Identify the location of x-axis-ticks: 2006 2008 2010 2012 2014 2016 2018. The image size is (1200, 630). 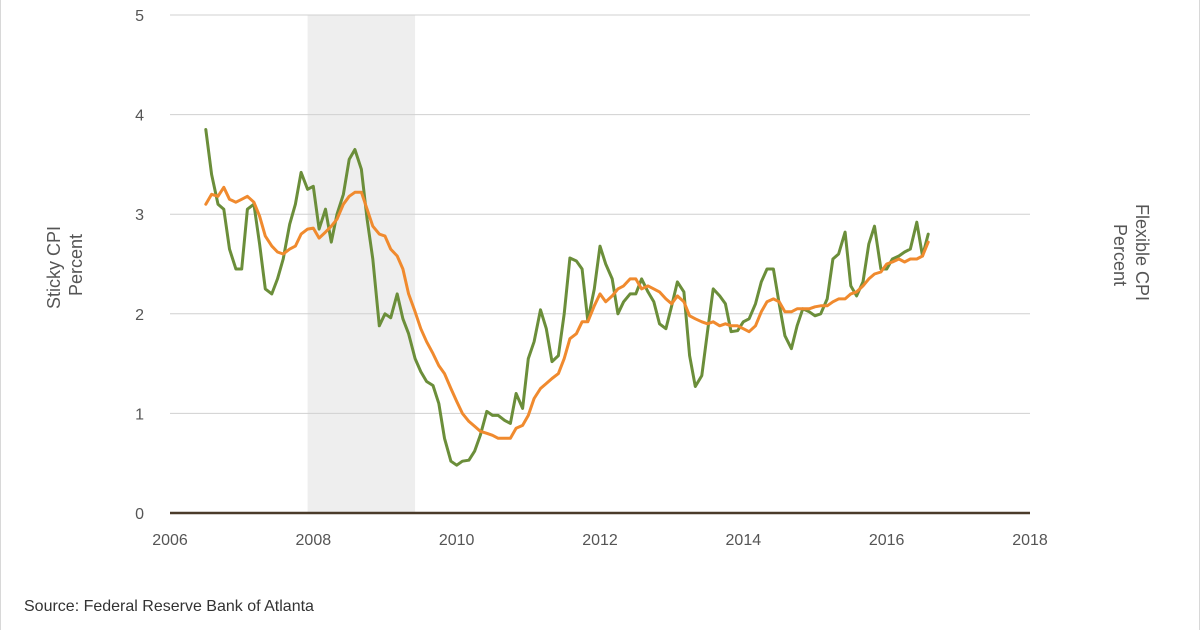
(600, 540).